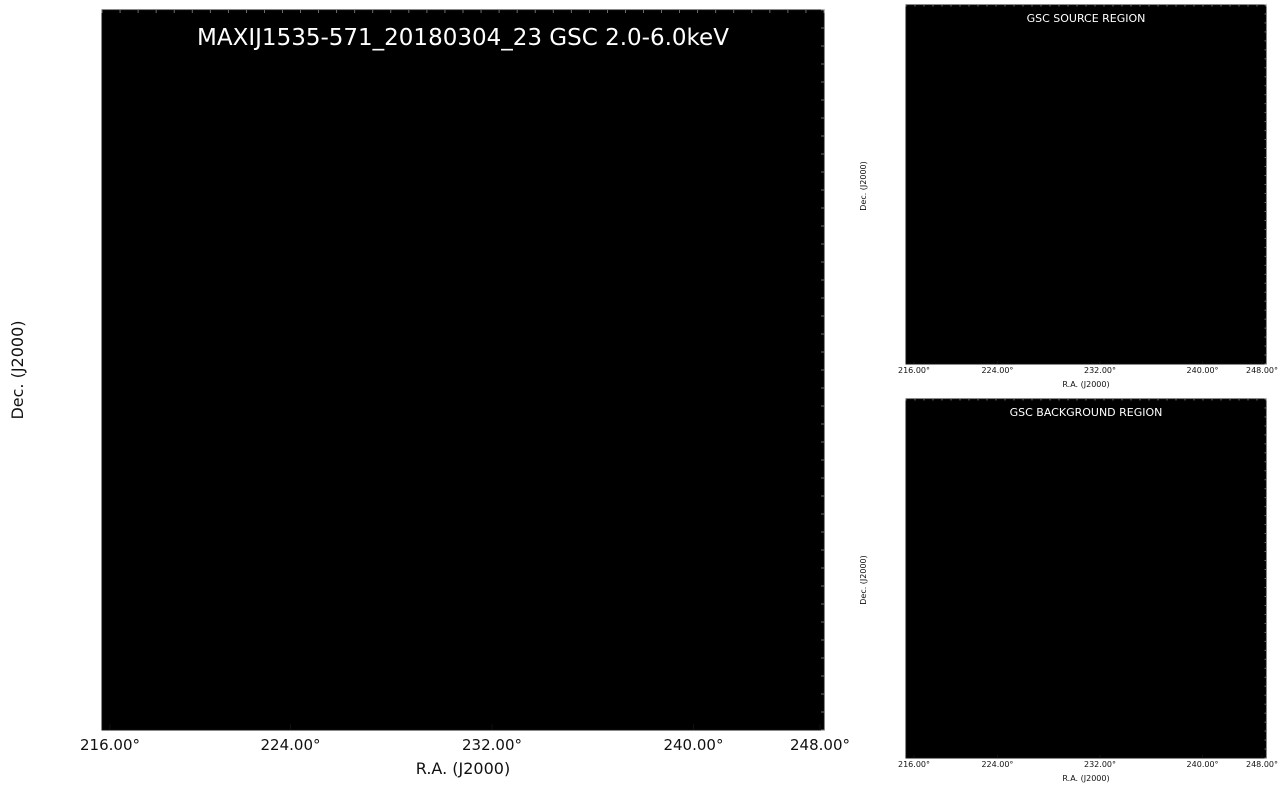 This screenshot has width=1283, height=788. What do you see at coordinates (863, 580) in the screenshot?
I see `background-y-axis-label: Dec. (J2000)` at bounding box center [863, 580].